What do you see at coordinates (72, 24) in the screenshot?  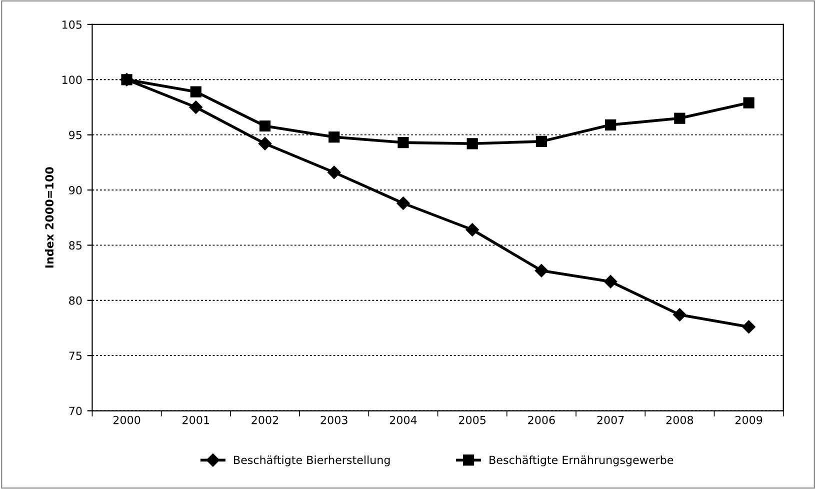 I see `y-tick-label: 105` at bounding box center [72, 24].